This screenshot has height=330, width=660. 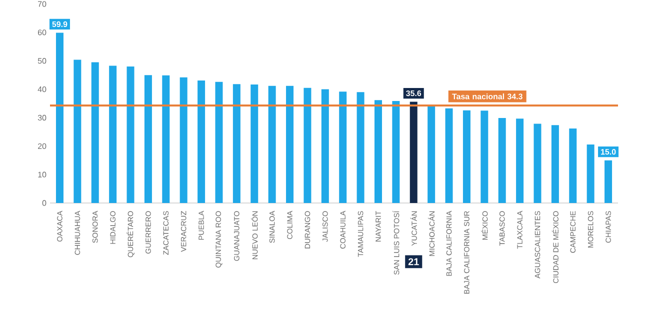 I want to click on text: 21, so click(x=413, y=262).